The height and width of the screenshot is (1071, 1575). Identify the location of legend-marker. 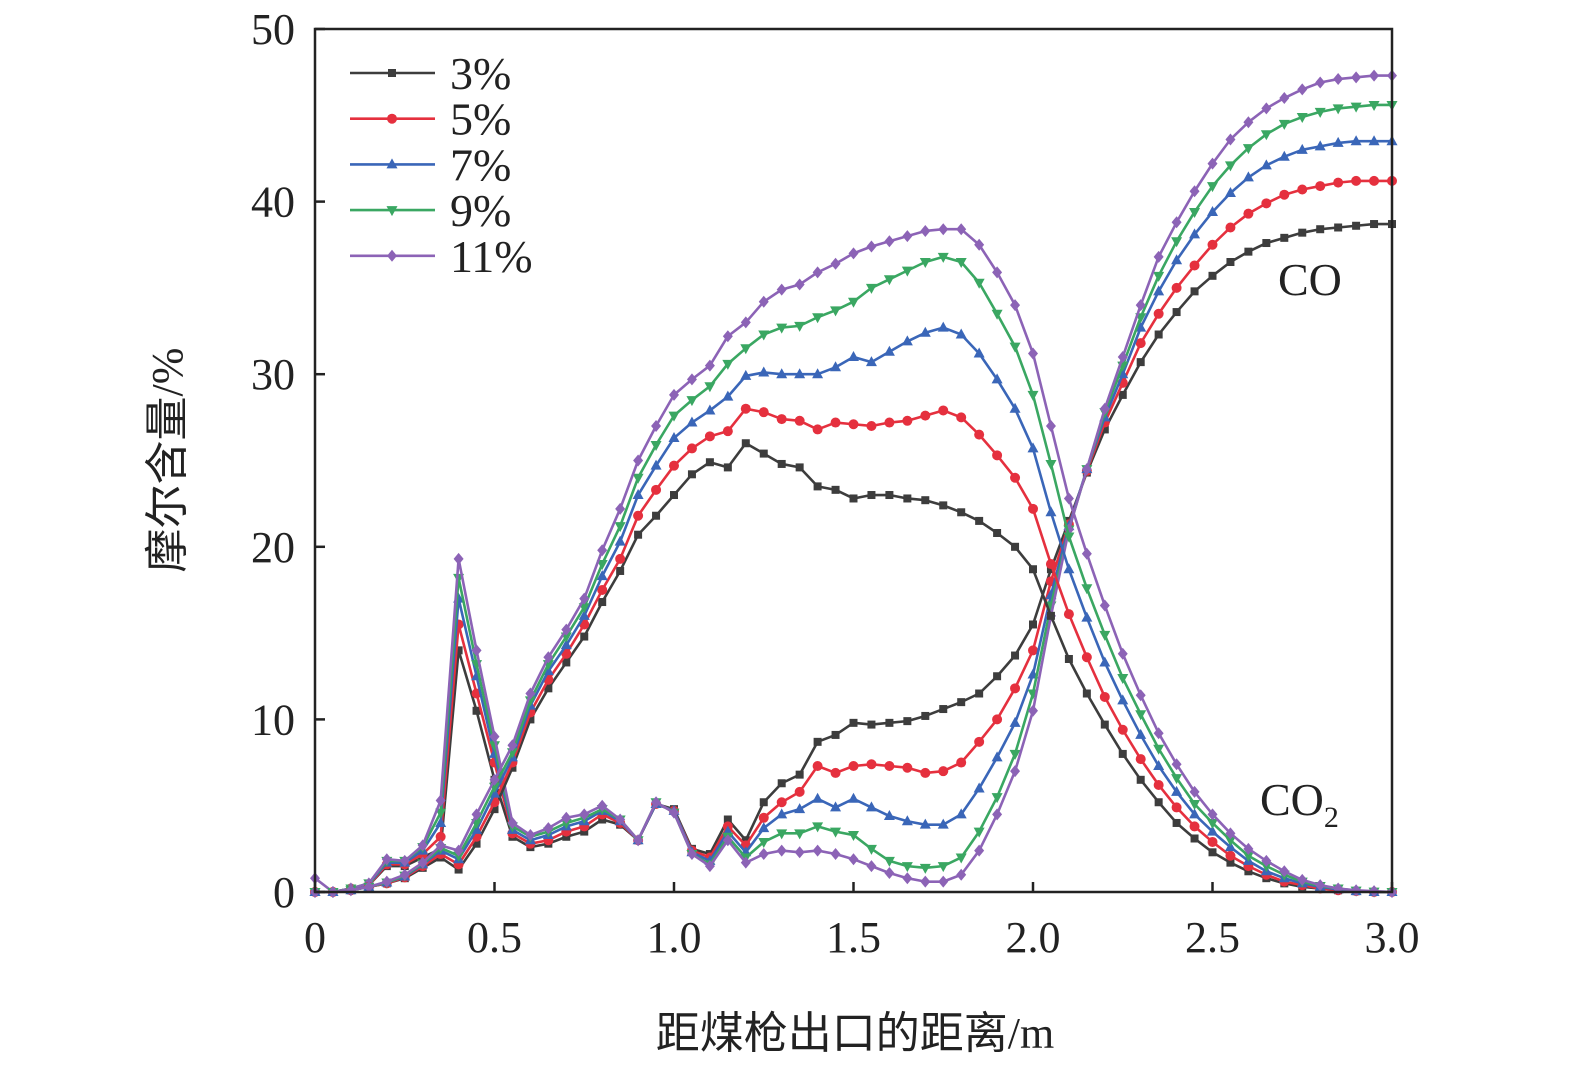
(392, 118).